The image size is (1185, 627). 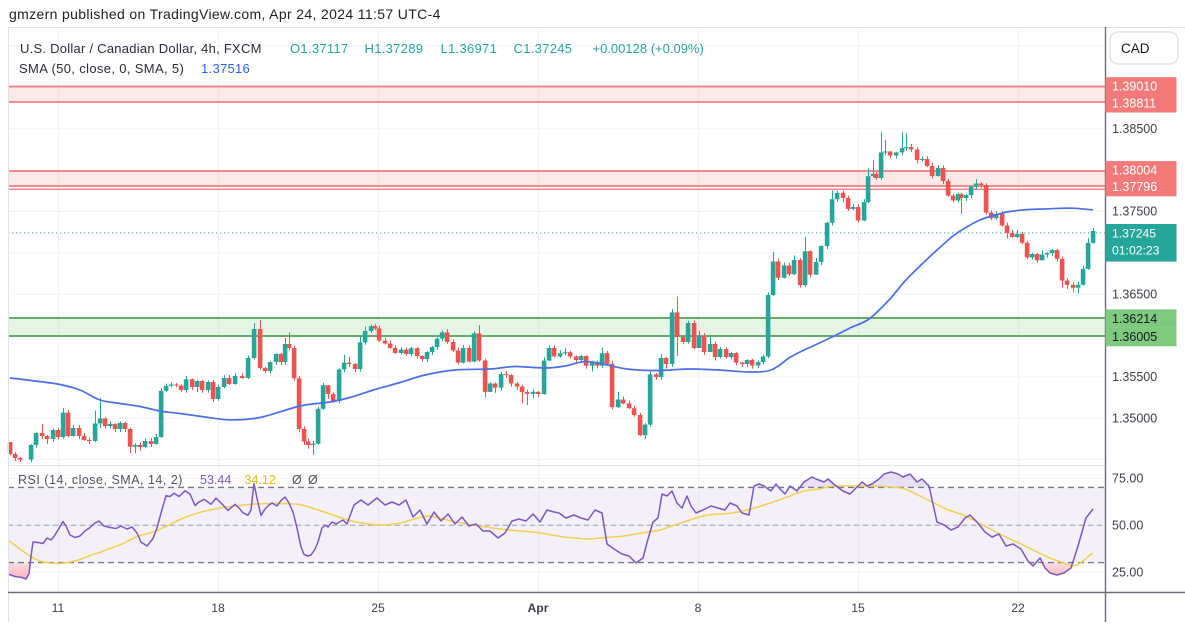 I want to click on svg-text: 1.38004, so click(x=1134, y=171).